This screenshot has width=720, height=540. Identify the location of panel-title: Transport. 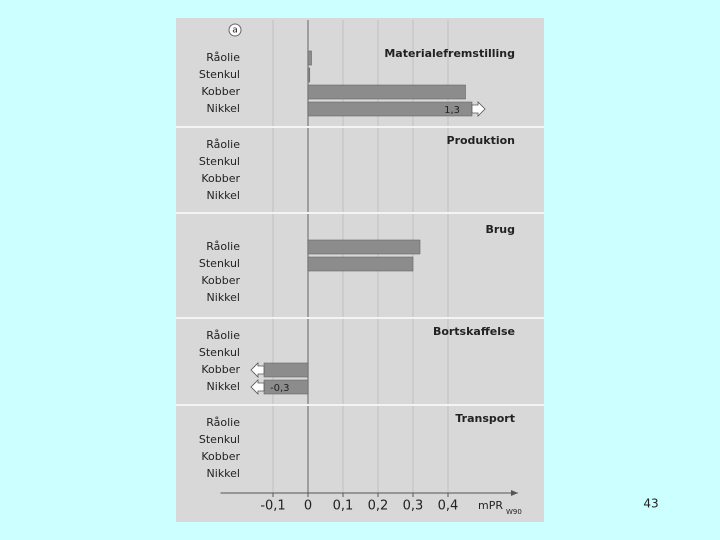
(485, 418).